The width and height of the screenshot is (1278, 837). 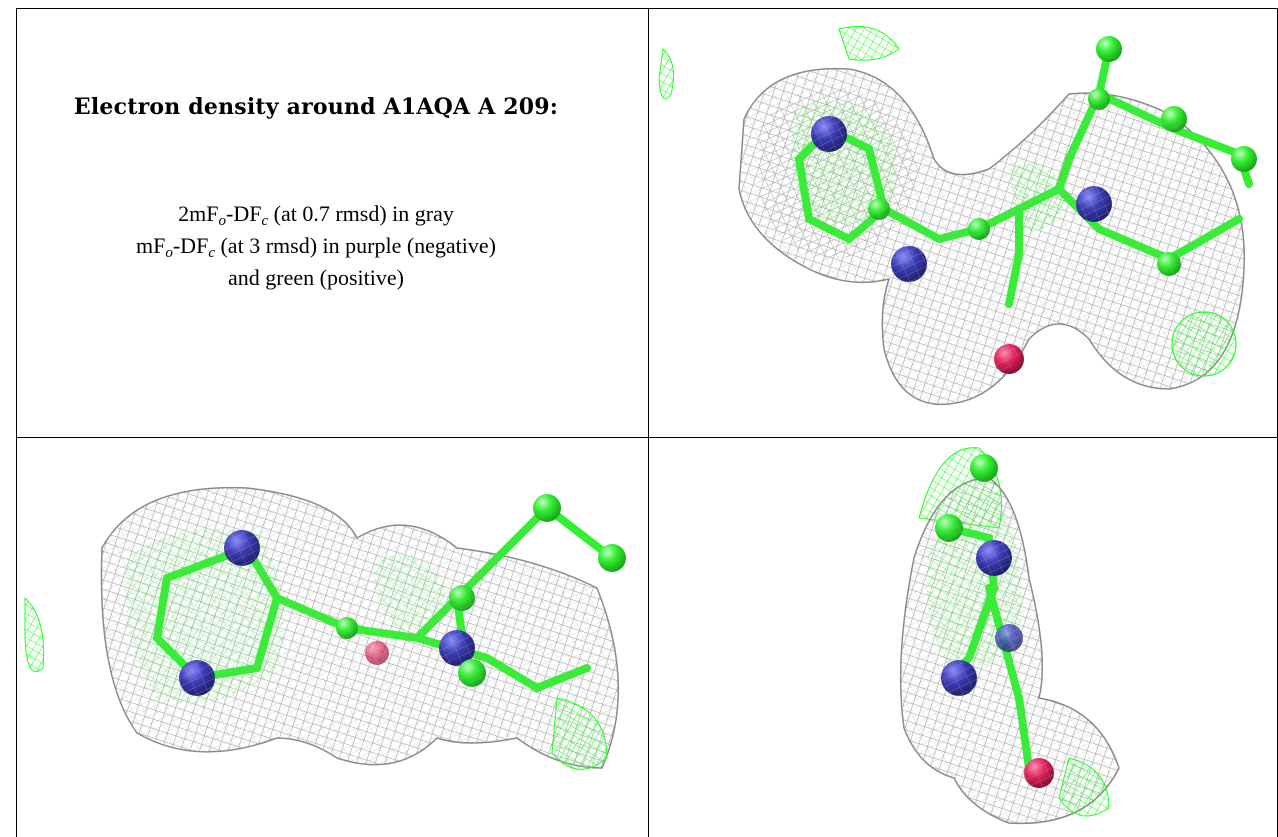 I want to click on table-middle-divider, so click(x=647, y=437).